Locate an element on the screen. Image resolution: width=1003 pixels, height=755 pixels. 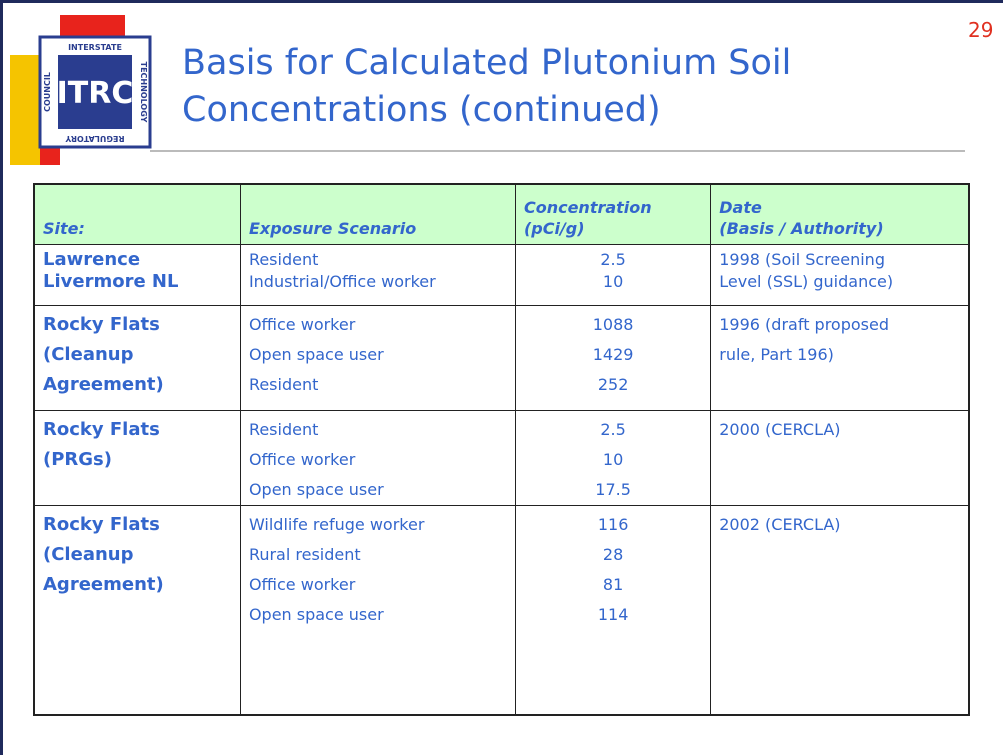
header-line: Concentration is located at coordinates (587, 207).